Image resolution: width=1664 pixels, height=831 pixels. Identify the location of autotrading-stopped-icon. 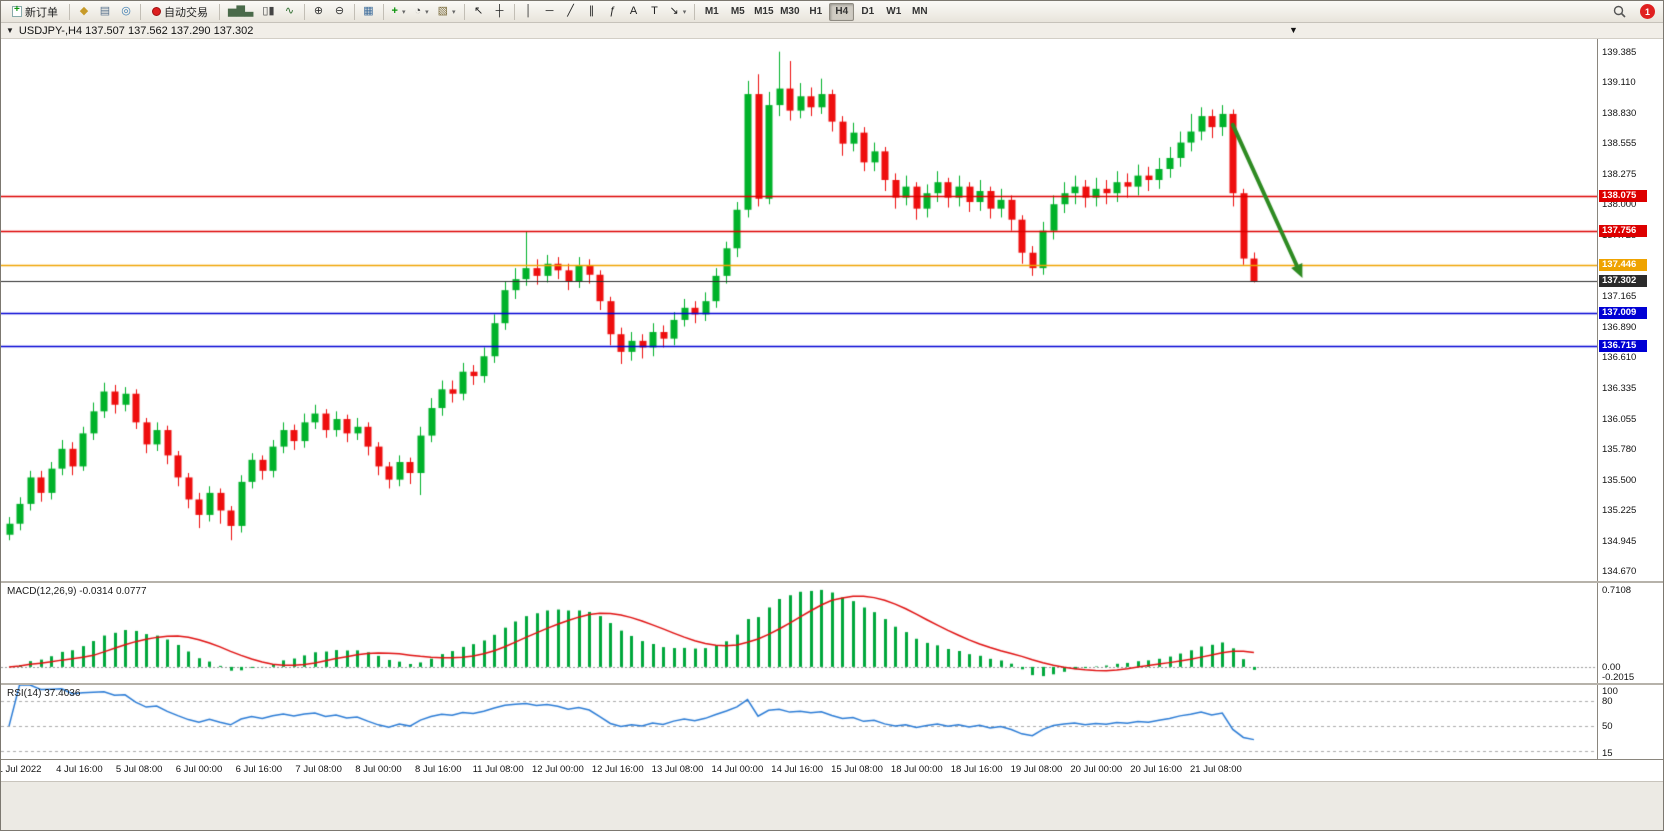
(156, 11).